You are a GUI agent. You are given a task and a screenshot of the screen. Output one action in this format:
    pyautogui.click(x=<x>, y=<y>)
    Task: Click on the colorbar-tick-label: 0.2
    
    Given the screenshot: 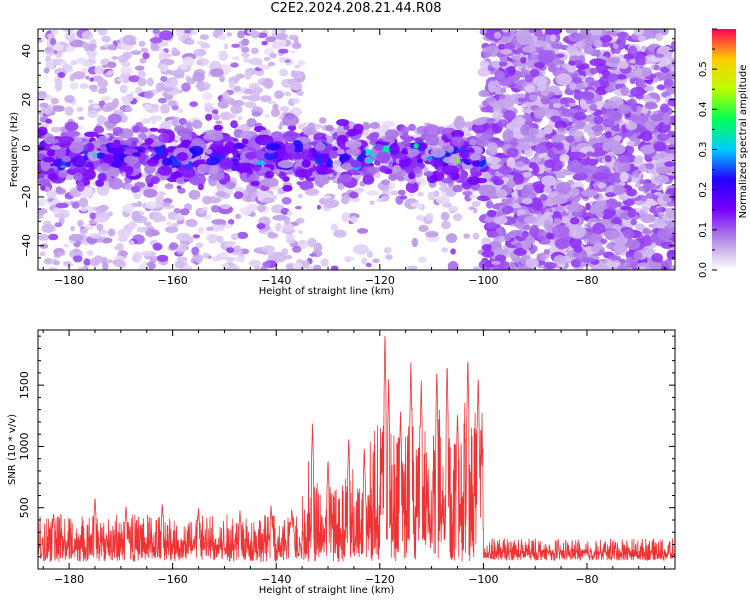 What is the action you would take?
    pyautogui.click(x=703, y=190)
    